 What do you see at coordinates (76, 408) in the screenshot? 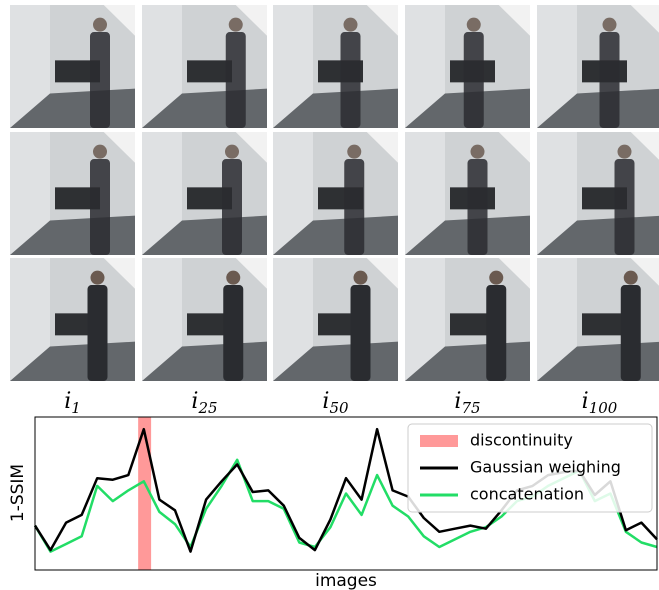
I see `column-label-subscript: 1` at bounding box center [76, 408].